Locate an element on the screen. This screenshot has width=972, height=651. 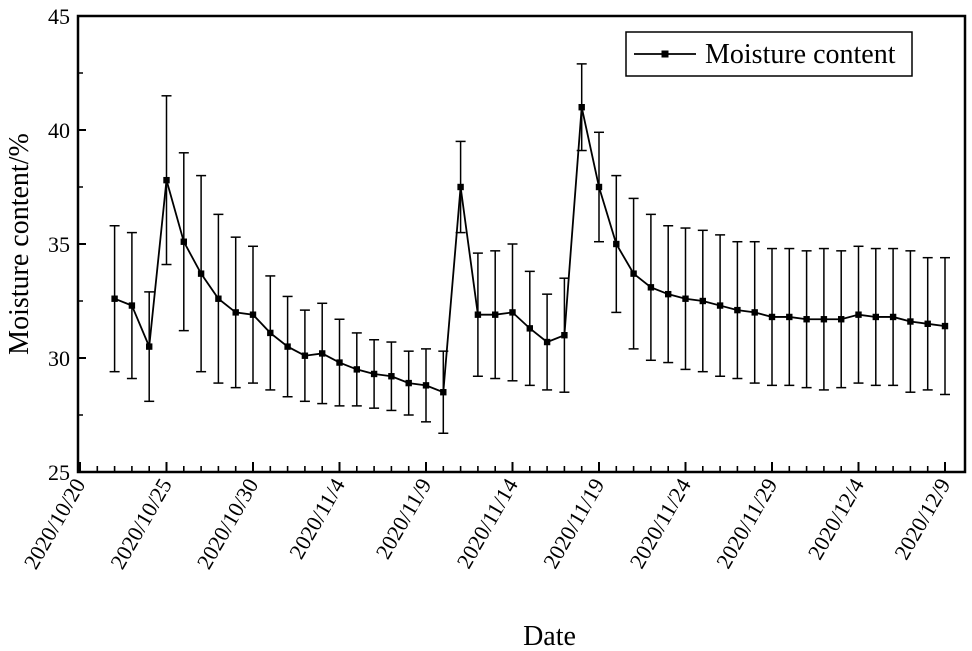
y-tick-label: 35 is located at coordinates (59, 244).